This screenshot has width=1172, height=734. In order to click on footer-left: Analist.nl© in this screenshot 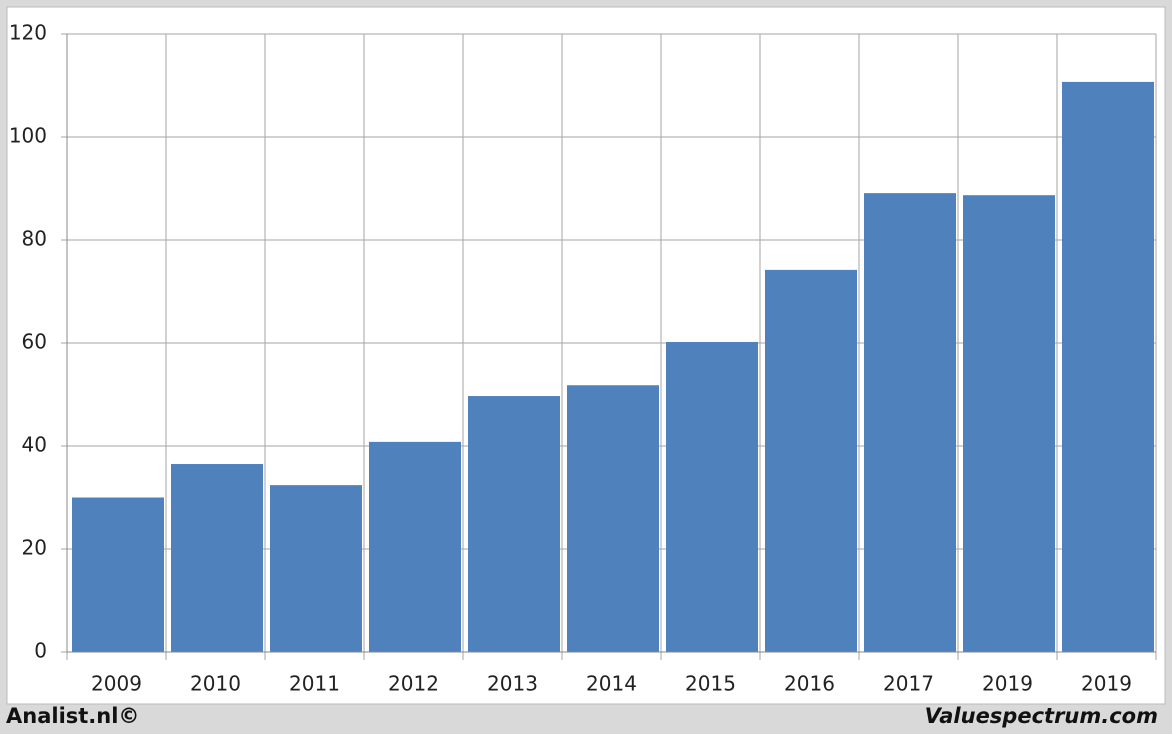, I will do `click(72, 716)`.